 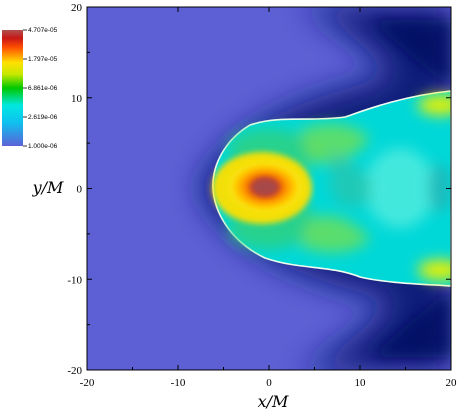 What do you see at coordinates (87, 383) in the screenshot?
I see `x-tick-label: -20` at bounding box center [87, 383].